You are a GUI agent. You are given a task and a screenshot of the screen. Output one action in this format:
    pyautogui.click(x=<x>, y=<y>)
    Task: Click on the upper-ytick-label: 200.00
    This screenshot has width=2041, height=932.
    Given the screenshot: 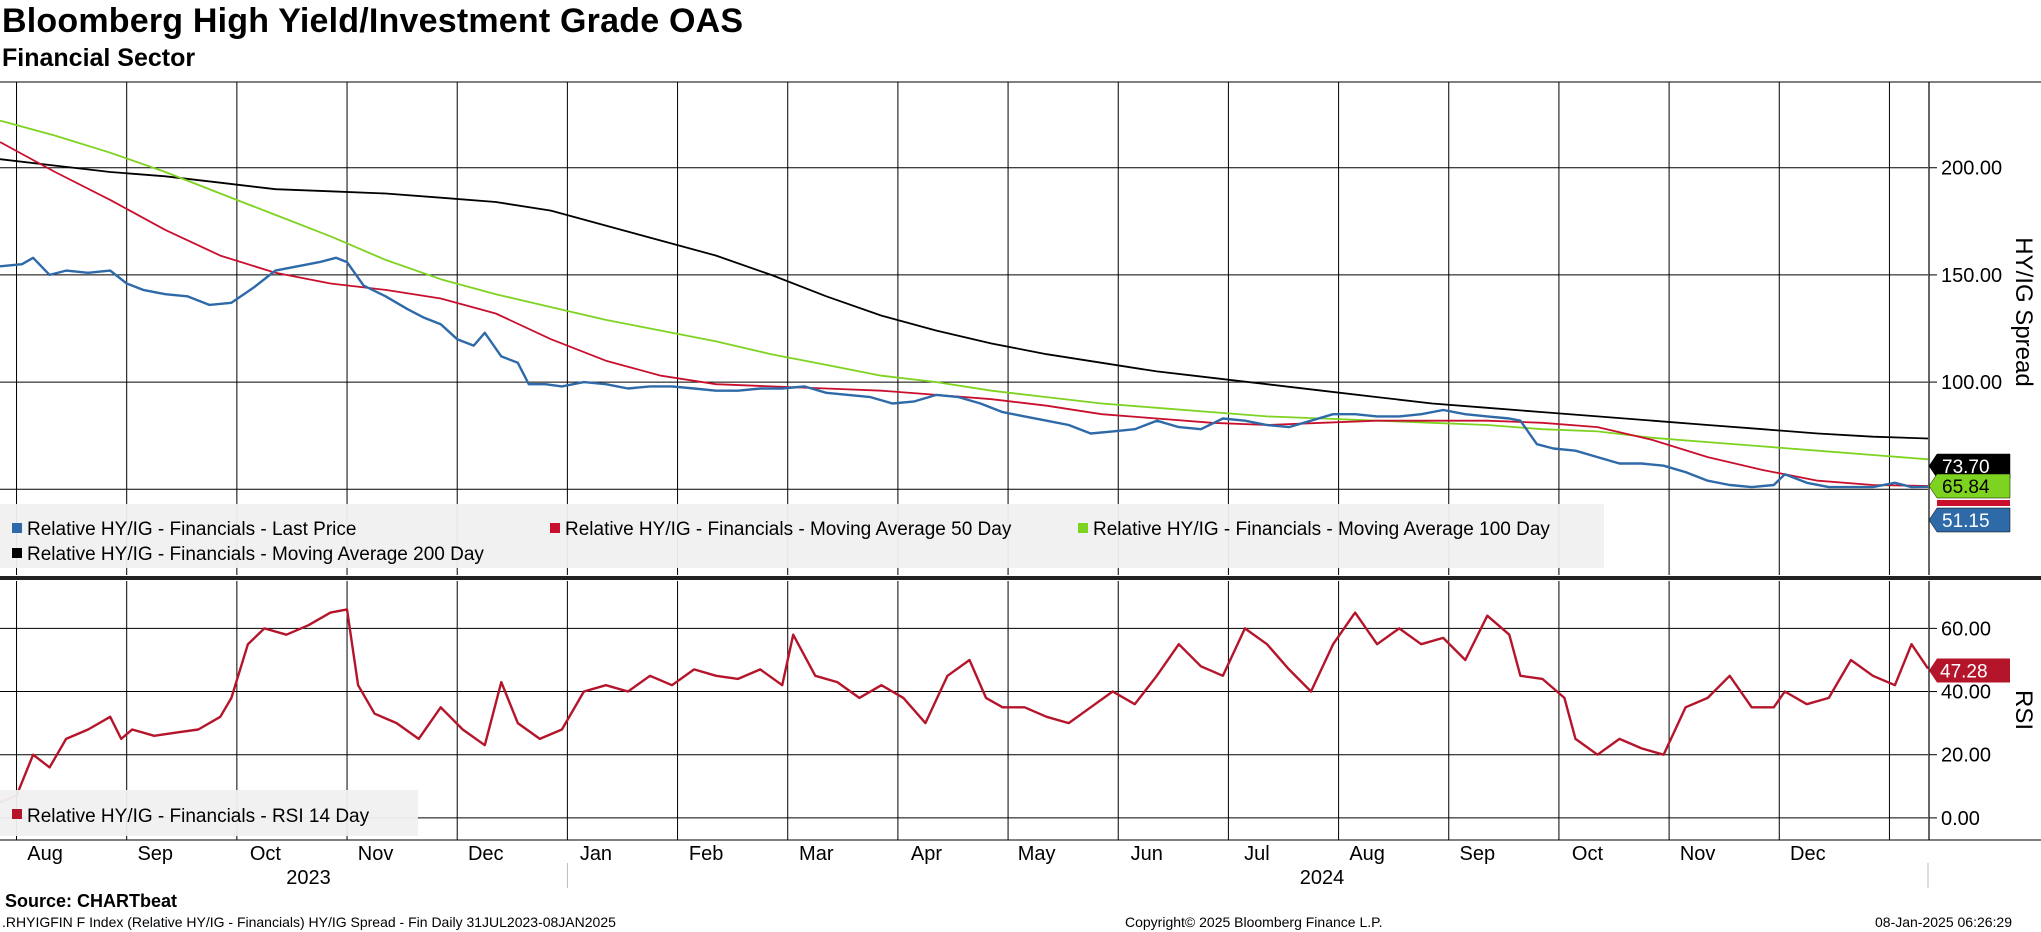 What is the action you would take?
    pyautogui.click(x=1971, y=169)
    